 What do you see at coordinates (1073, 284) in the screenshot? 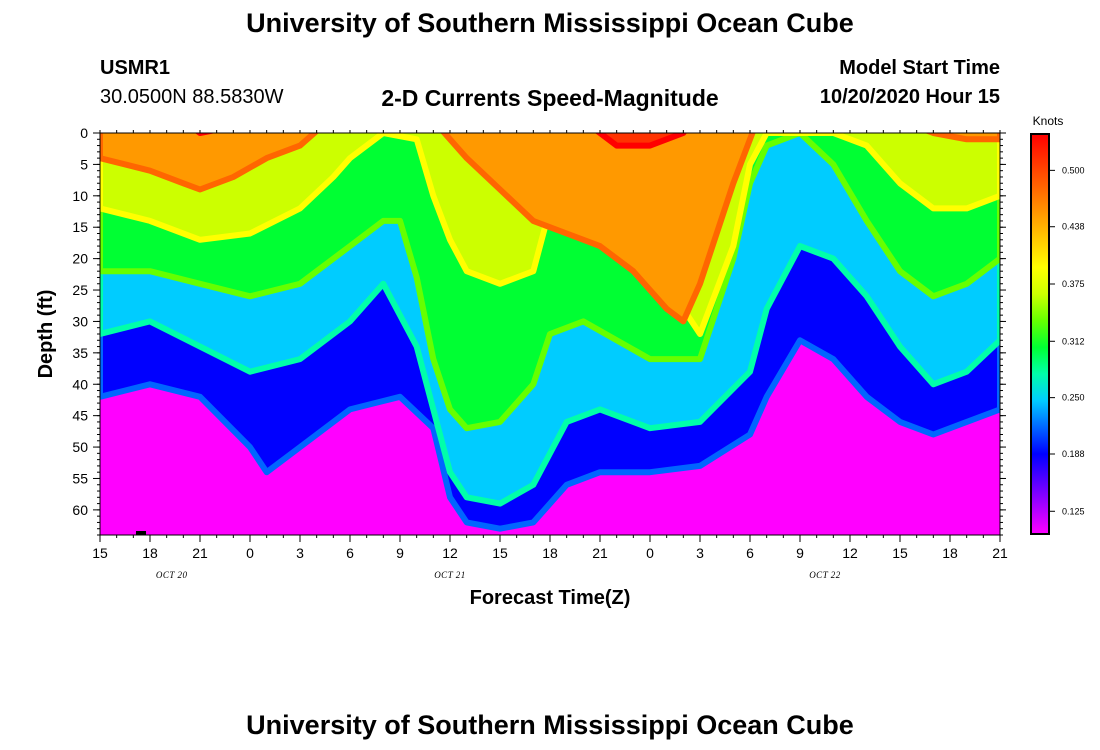
I see `colorbar-tick-label: 0.375` at bounding box center [1073, 284].